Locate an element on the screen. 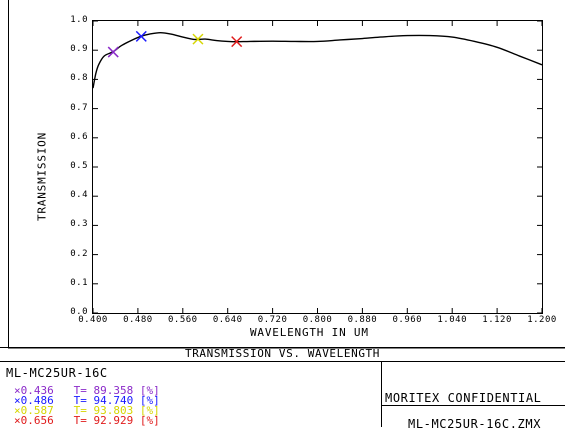 The image size is (565, 431). x-tick-label: 0.960 is located at coordinates (407, 320).